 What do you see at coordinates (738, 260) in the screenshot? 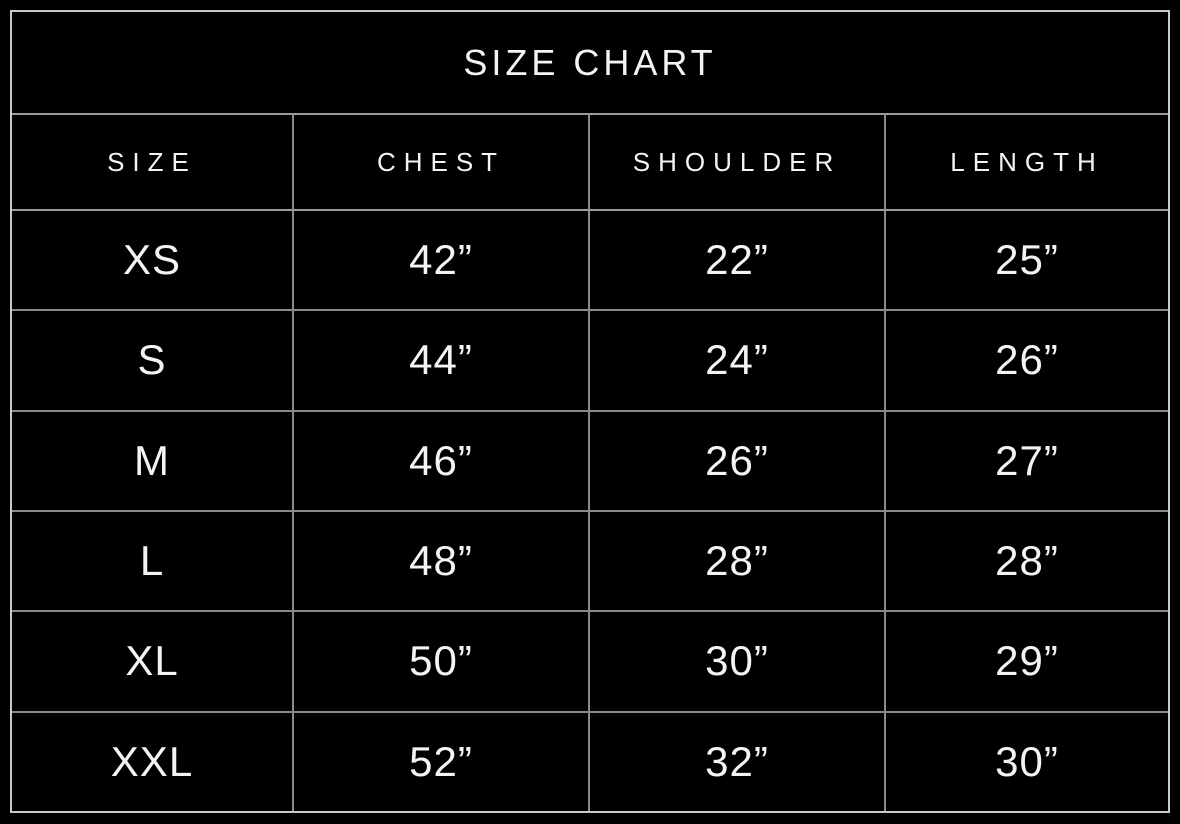
I see `shoulder-cell: 22”` at bounding box center [738, 260].